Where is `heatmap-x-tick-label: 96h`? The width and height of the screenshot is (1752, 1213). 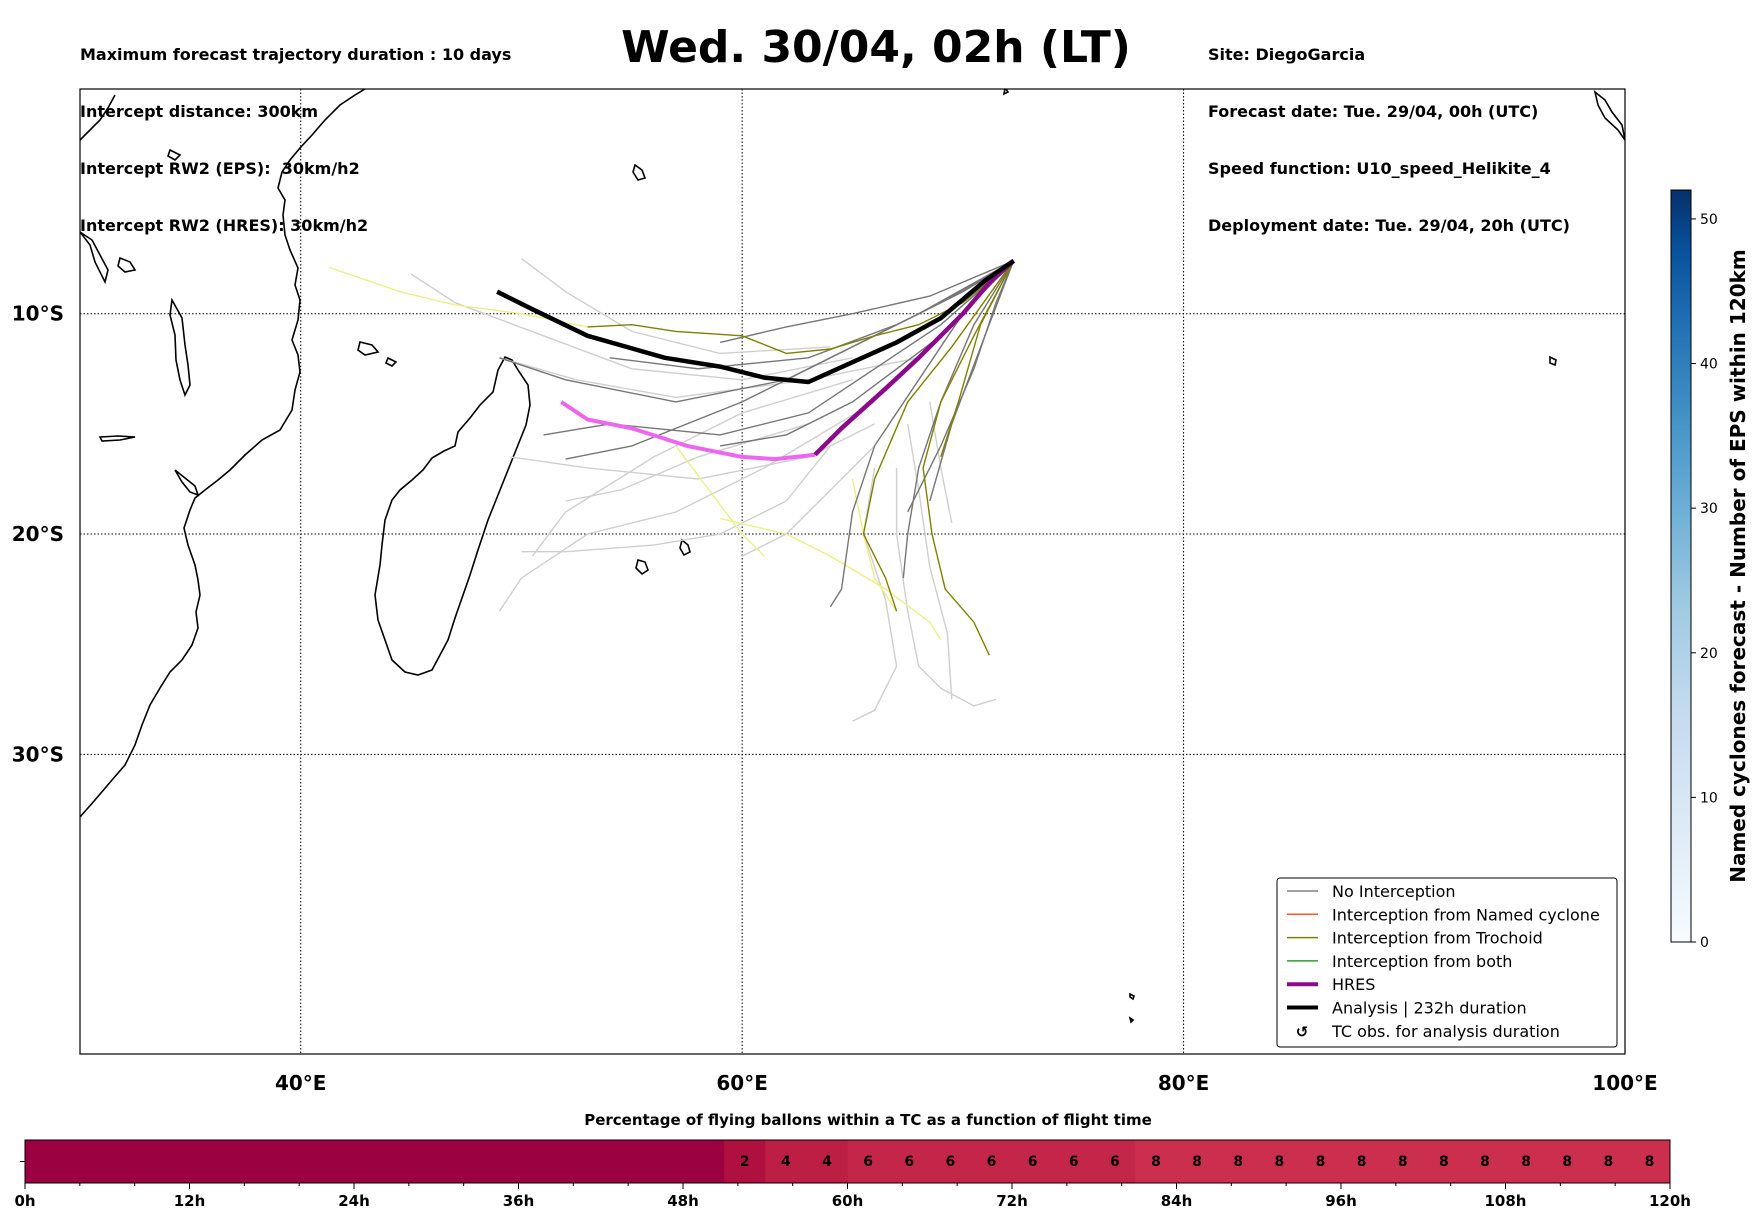
heatmap-x-tick-label: 96h is located at coordinates (1341, 1201).